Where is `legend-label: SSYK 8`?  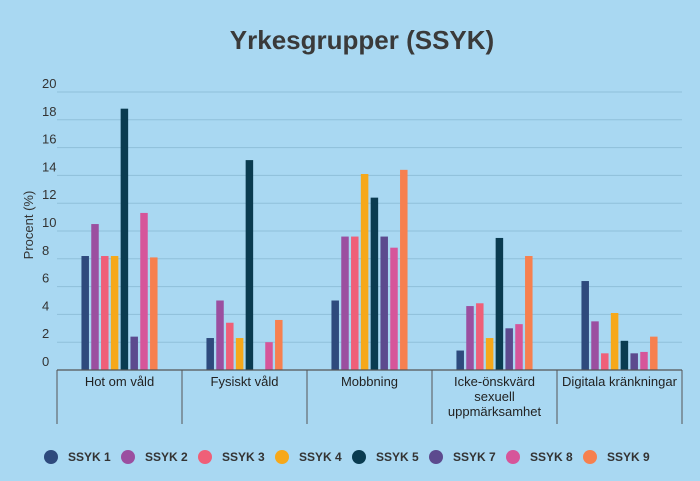
legend-label: SSYK 8 is located at coordinates (551, 457).